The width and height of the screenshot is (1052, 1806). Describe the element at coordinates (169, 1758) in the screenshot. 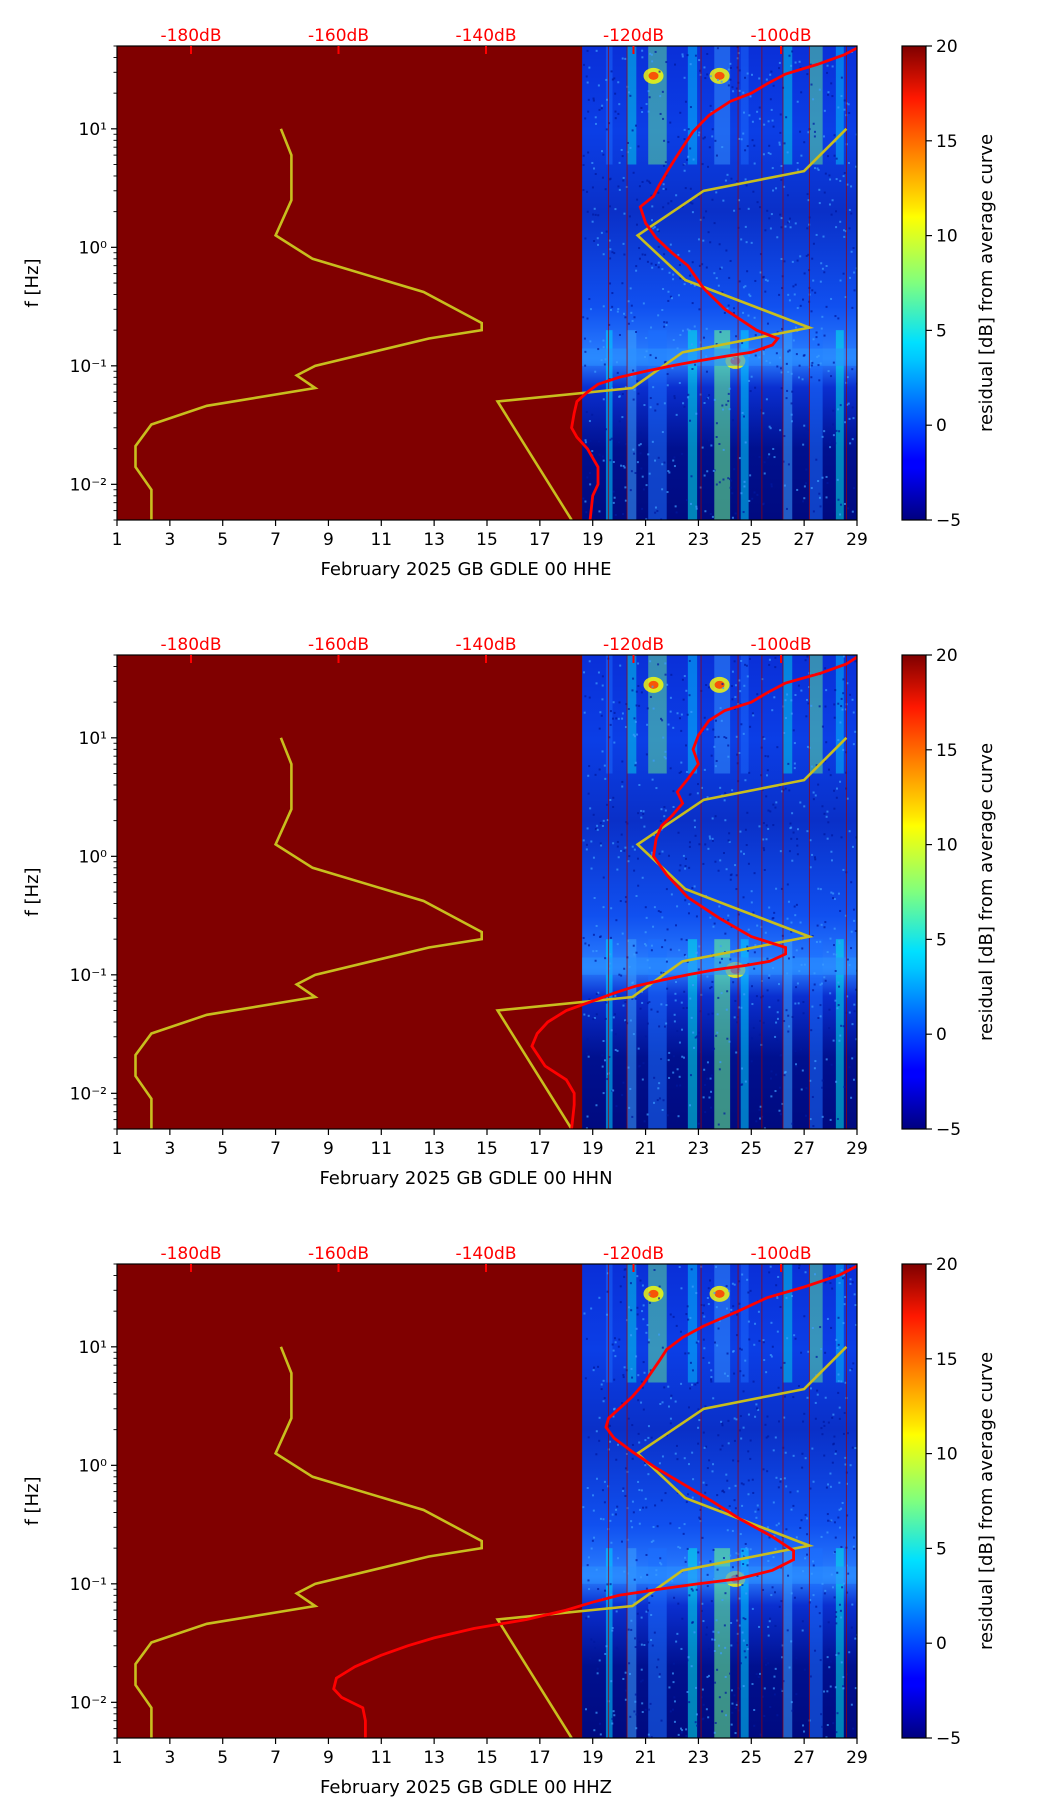

I see `x-tick-label: 3` at that location.